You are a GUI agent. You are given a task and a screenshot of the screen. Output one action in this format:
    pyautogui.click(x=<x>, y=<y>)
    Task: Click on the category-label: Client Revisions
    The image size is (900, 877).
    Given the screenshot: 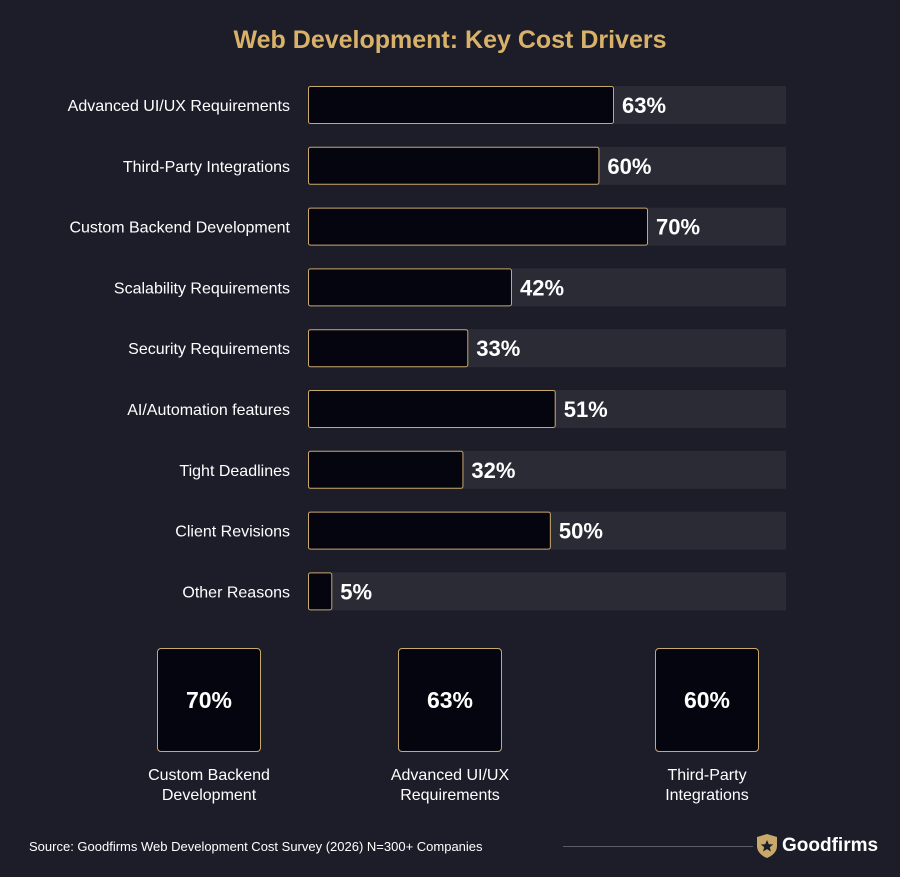 What is the action you would take?
    pyautogui.click(x=232, y=532)
    